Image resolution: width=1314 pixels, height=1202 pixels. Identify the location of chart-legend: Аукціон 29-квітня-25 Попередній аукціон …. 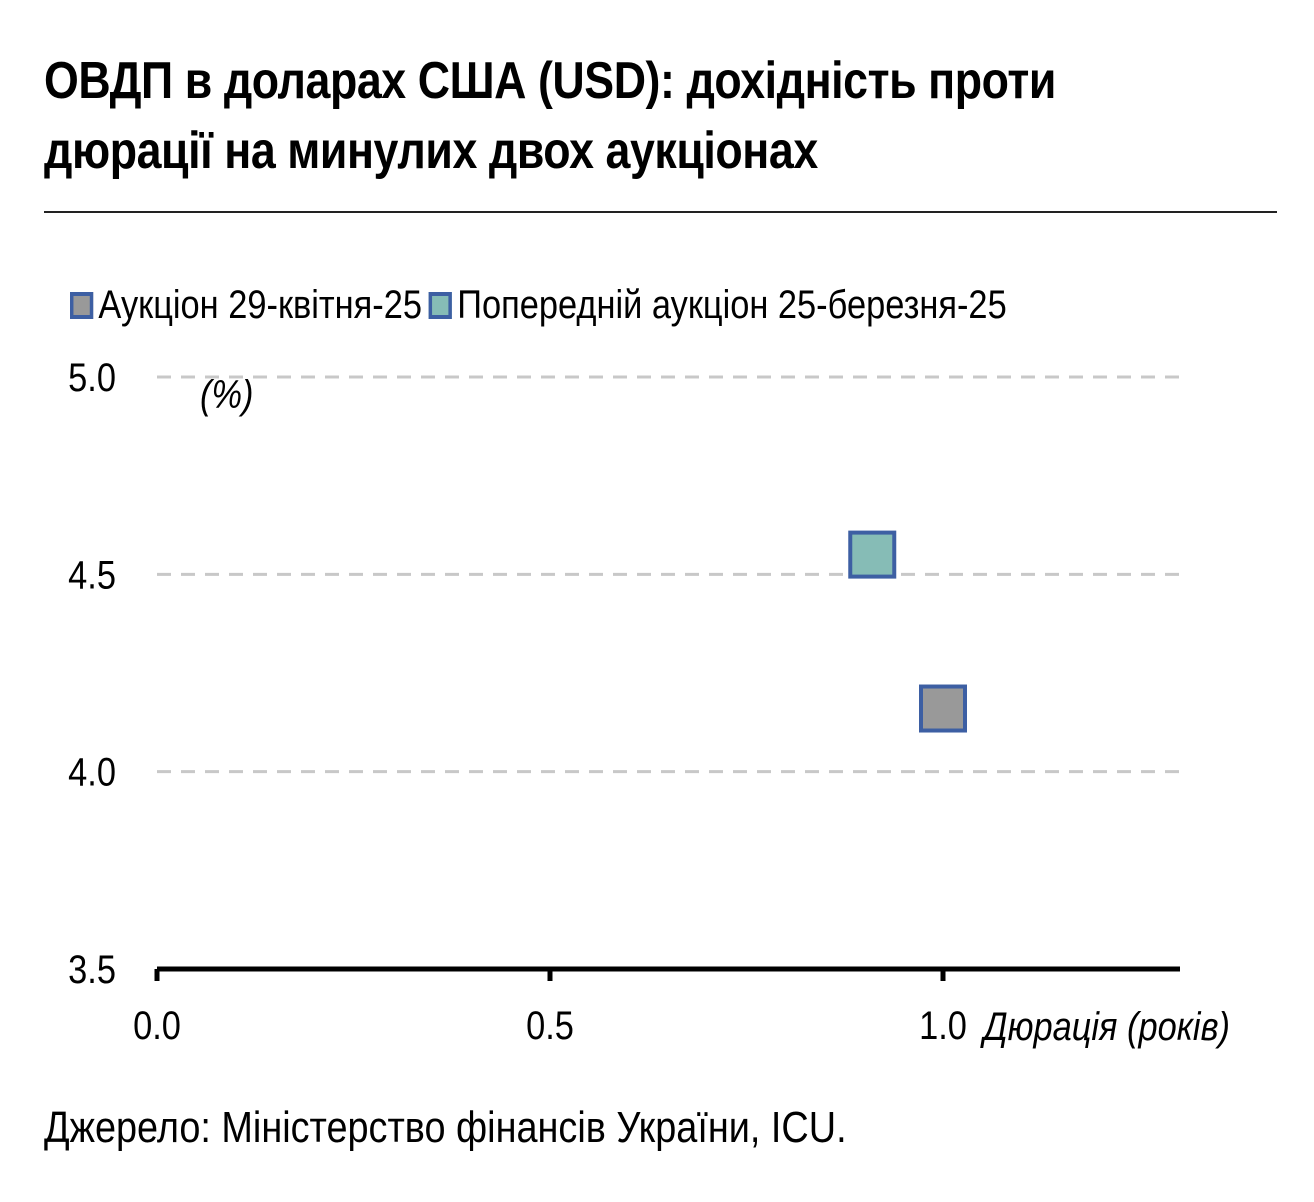
(542, 305).